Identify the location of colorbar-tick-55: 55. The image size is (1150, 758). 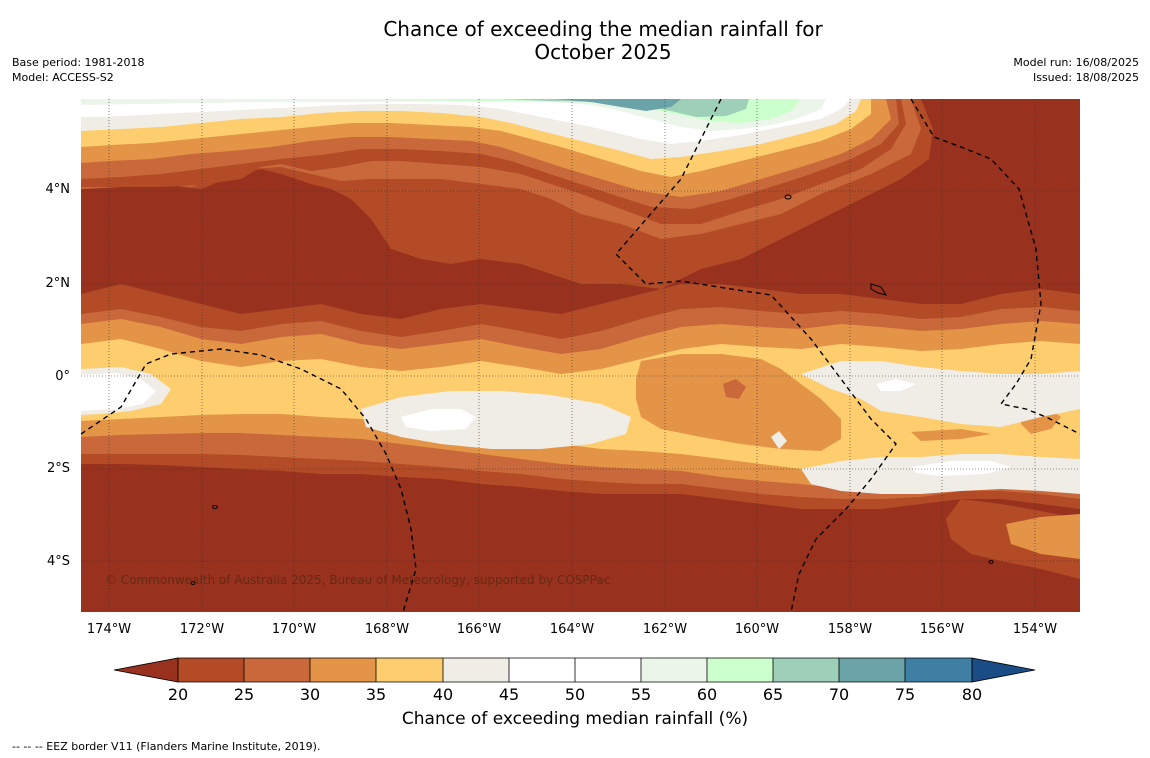
(641, 694).